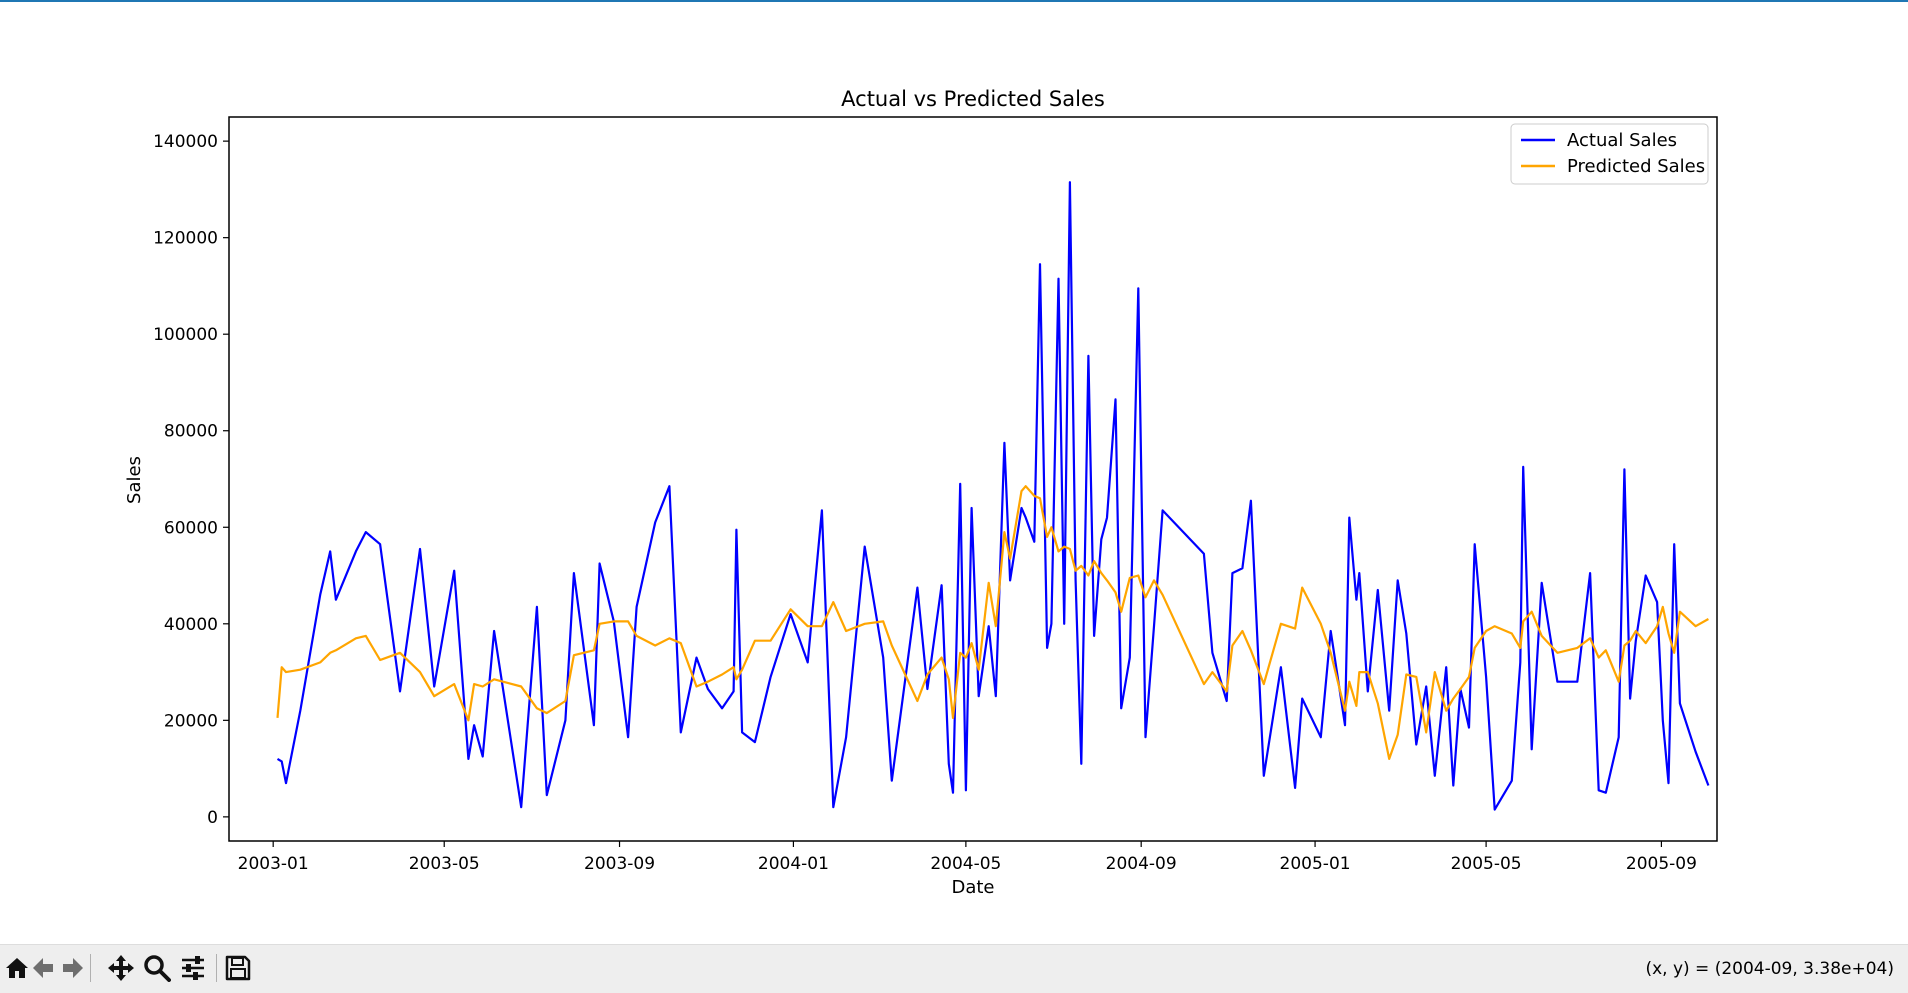 The image size is (1908, 993). I want to click on chart-title: Actual vs Predicted Sales, so click(973, 99).